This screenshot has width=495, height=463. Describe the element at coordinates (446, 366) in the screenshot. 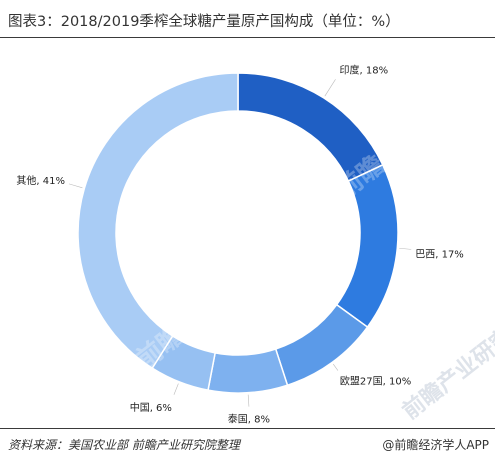

I see `watermark-bottom-right: 前瞻产业研究院` at that location.